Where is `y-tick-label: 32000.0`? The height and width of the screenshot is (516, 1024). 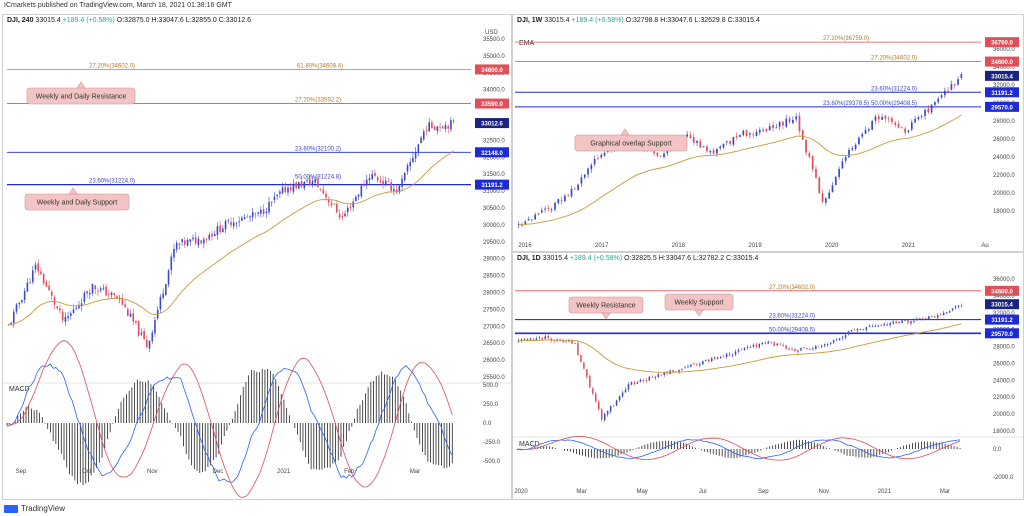
y-tick-label: 32000.0 is located at coordinates (1004, 314).